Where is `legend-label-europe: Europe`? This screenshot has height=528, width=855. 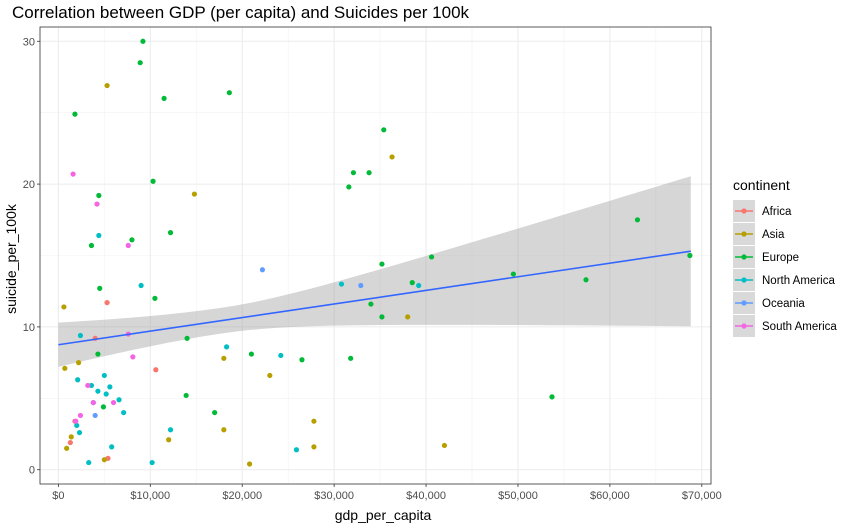 legend-label-europe: Europe is located at coordinates (780, 258).